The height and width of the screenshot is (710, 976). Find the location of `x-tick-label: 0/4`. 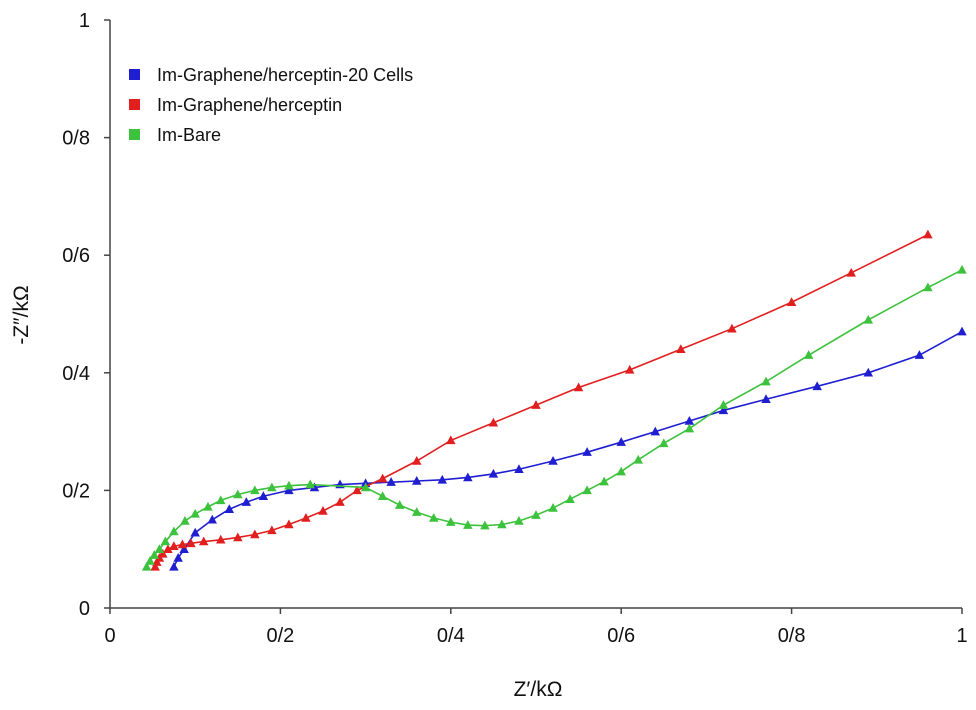

x-tick-label: 0/4 is located at coordinates (451, 636).